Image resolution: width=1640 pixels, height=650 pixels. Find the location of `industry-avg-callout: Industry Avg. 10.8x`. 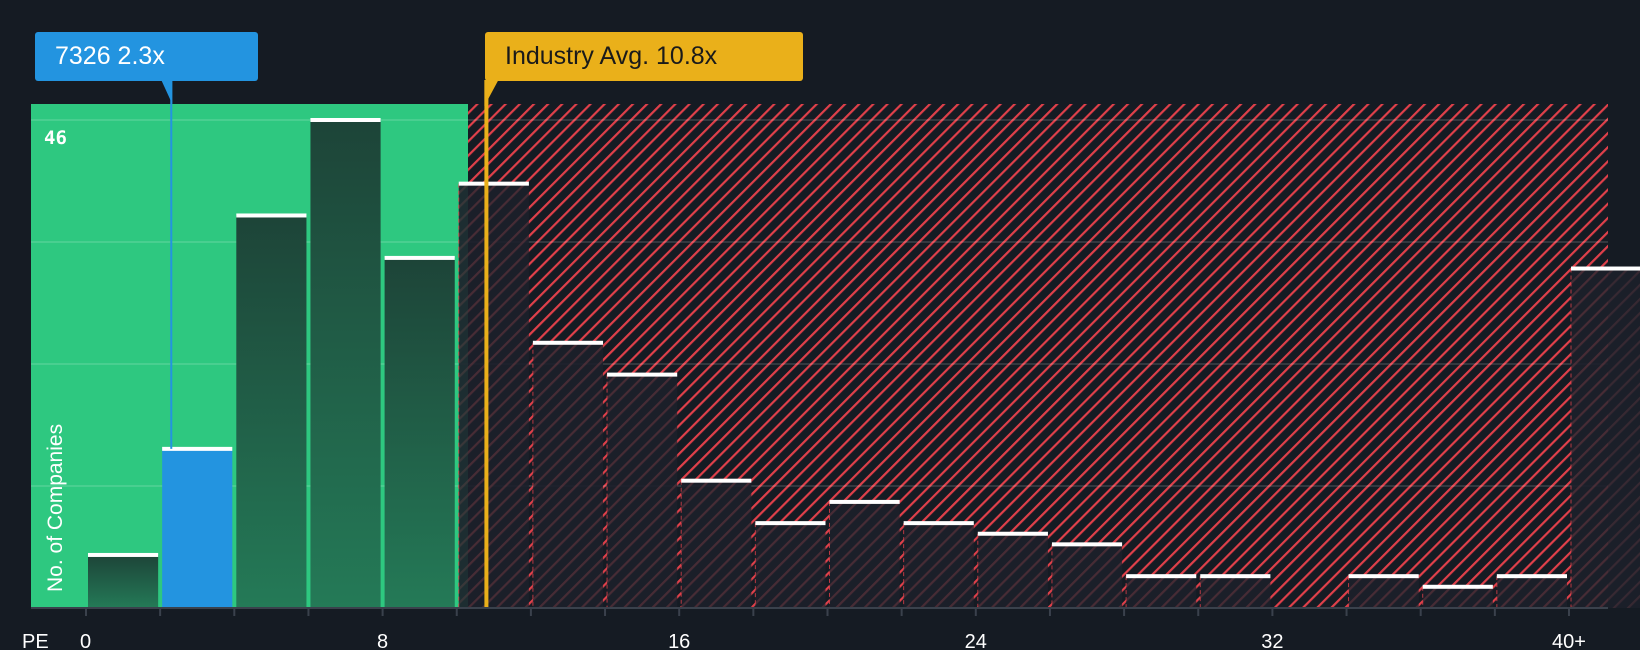

industry-avg-callout: Industry Avg. 10.8x is located at coordinates (644, 56).